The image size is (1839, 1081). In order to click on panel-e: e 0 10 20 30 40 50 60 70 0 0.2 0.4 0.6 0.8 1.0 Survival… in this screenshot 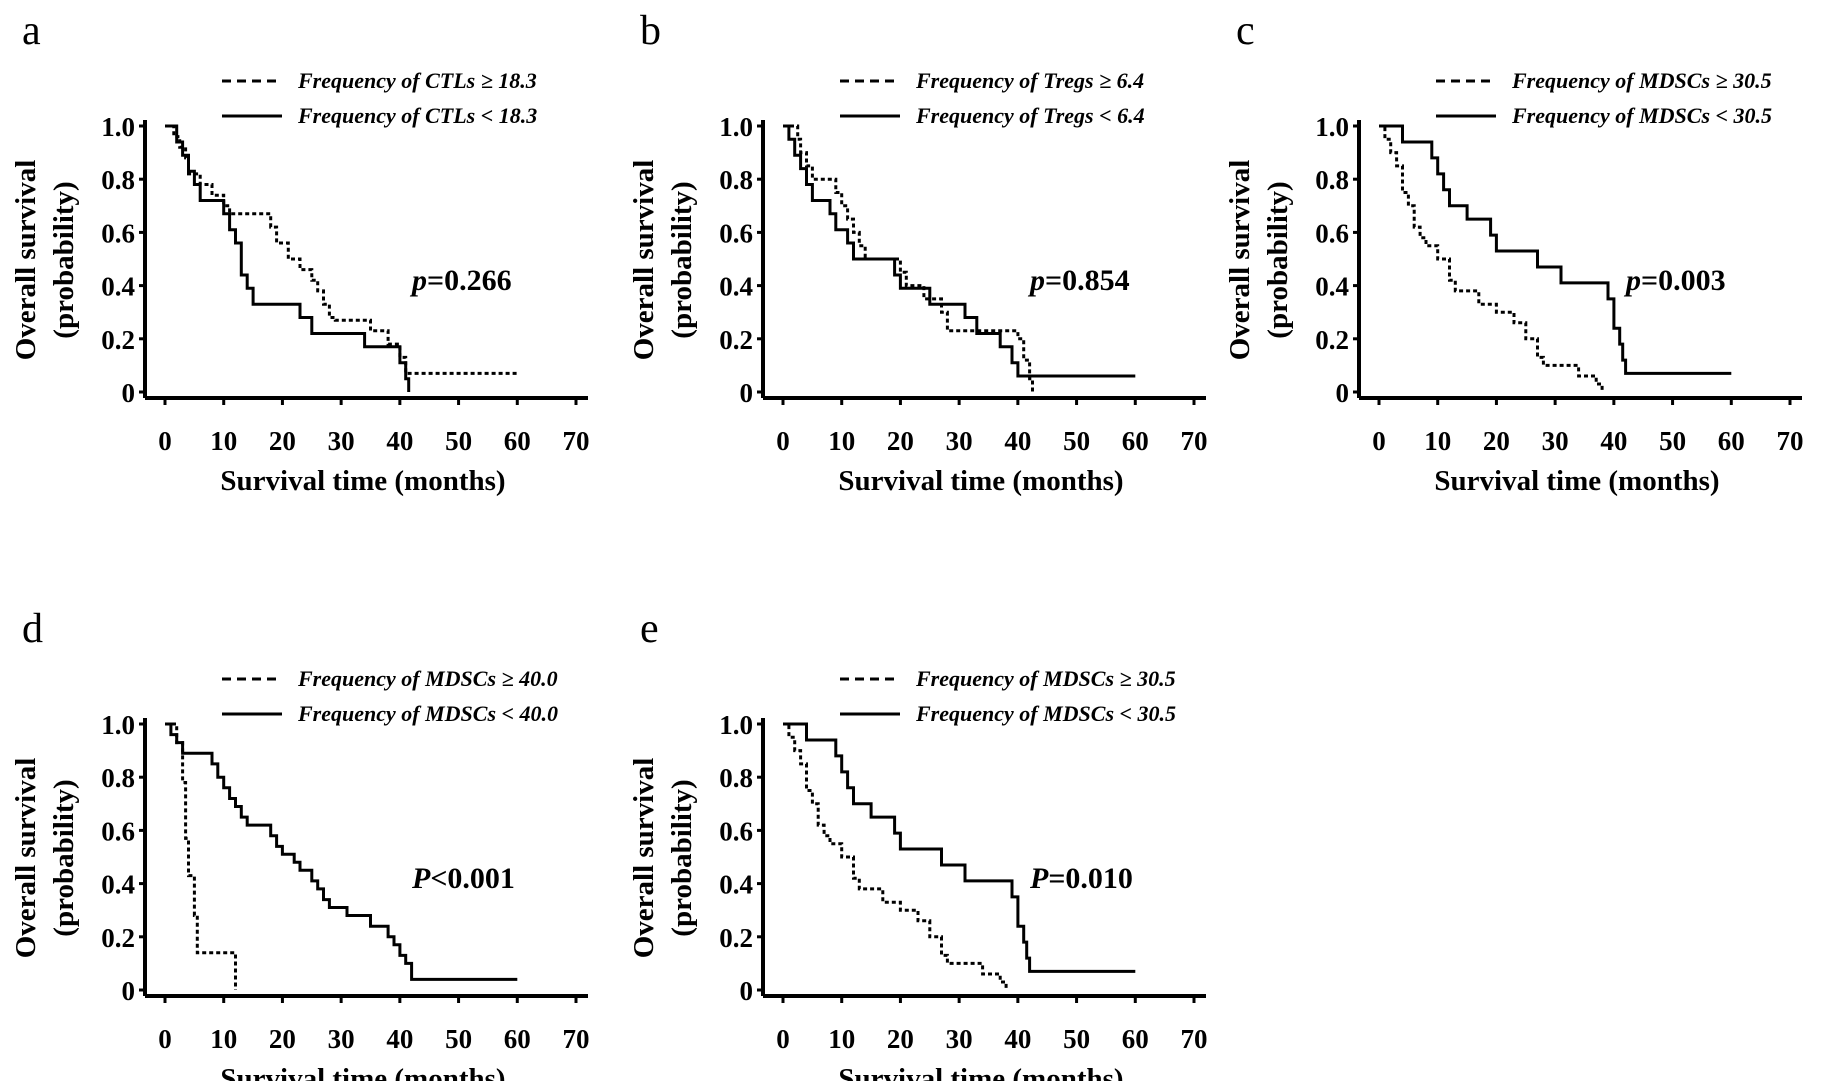, I will do `click(918, 839)`.